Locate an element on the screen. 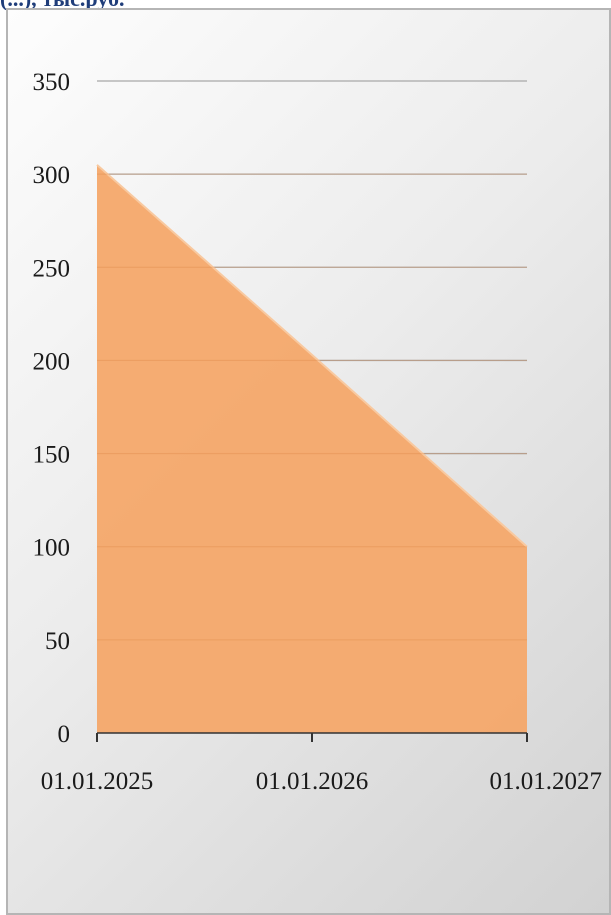 This screenshot has height=915, width=611. y-tick-labels: 0 50 100 150 200 250 300 350 is located at coordinates (52, 408).